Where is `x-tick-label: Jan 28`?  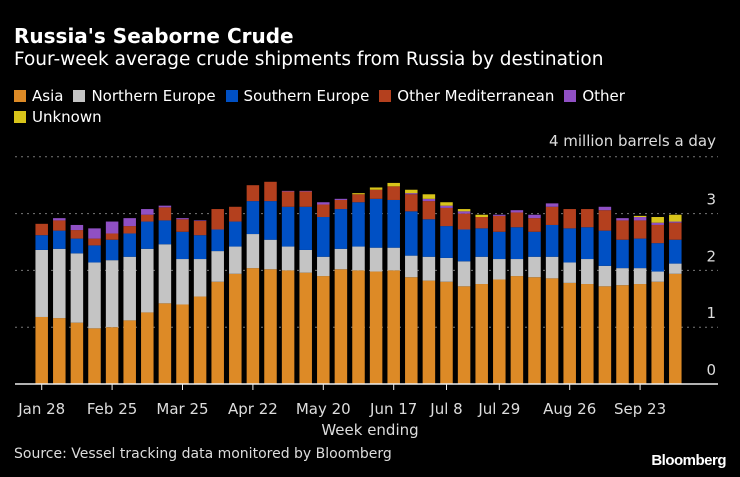 x-tick-label: Jan 28 is located at coordinates (41, 409).